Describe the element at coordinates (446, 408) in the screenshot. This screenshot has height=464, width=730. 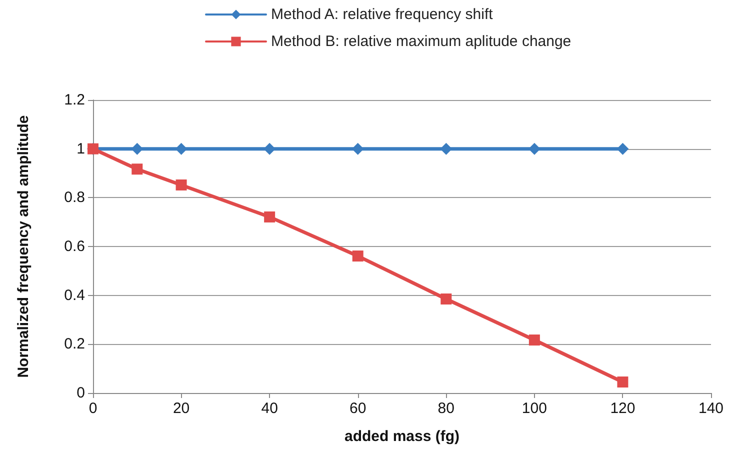
I see `x-tick-label: 80` at that location.